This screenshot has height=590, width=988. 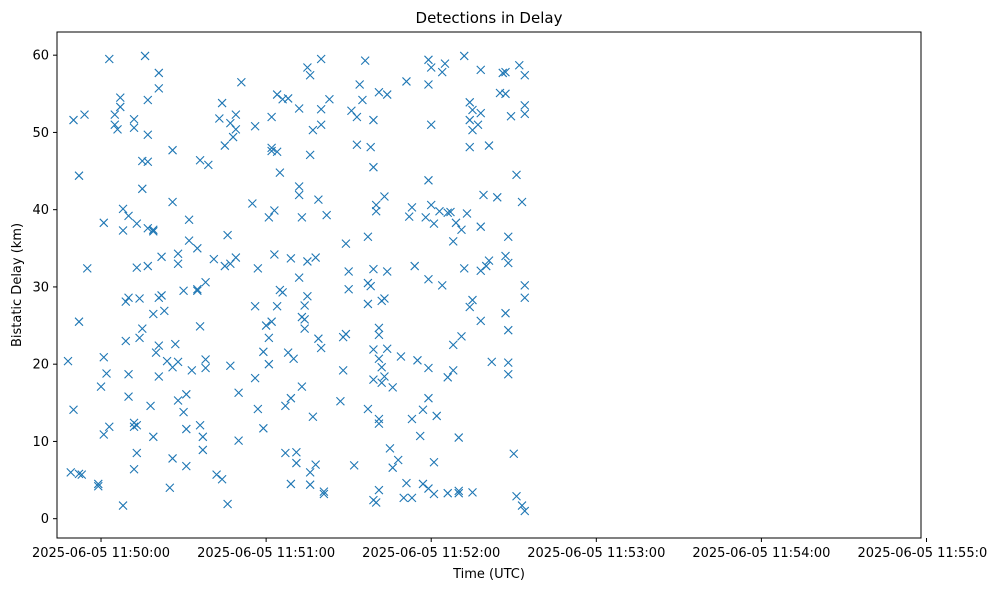 What do you see at coordinates (40, 365) in the screenshot?
I see `y-tick-label: 20` at bounding box center [40, 365].